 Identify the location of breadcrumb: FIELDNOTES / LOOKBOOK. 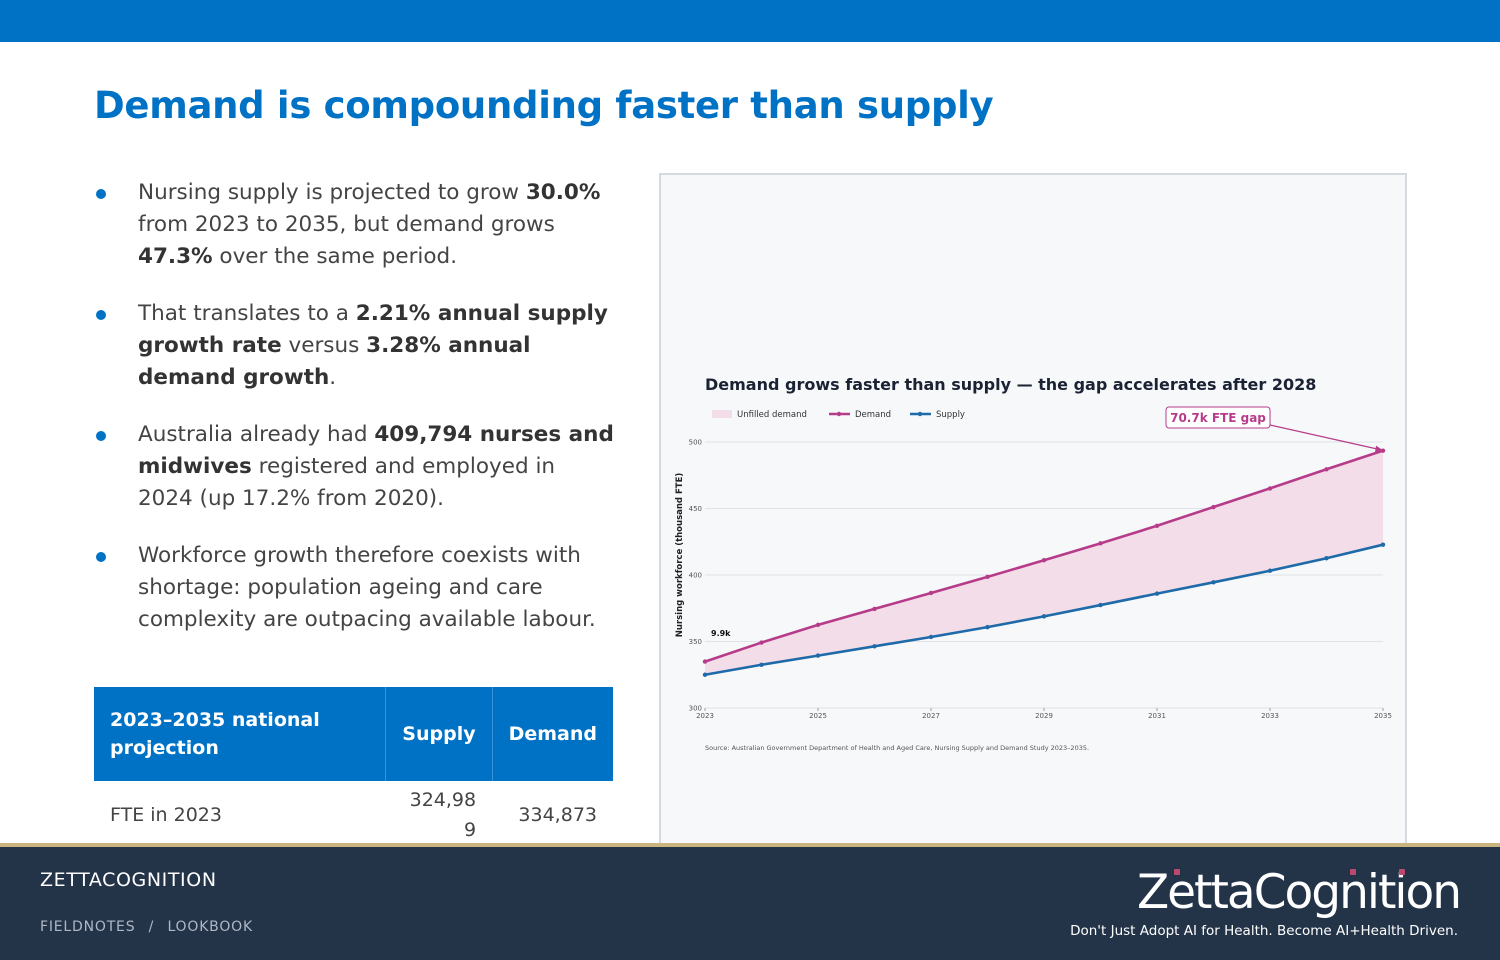
(146, 927).